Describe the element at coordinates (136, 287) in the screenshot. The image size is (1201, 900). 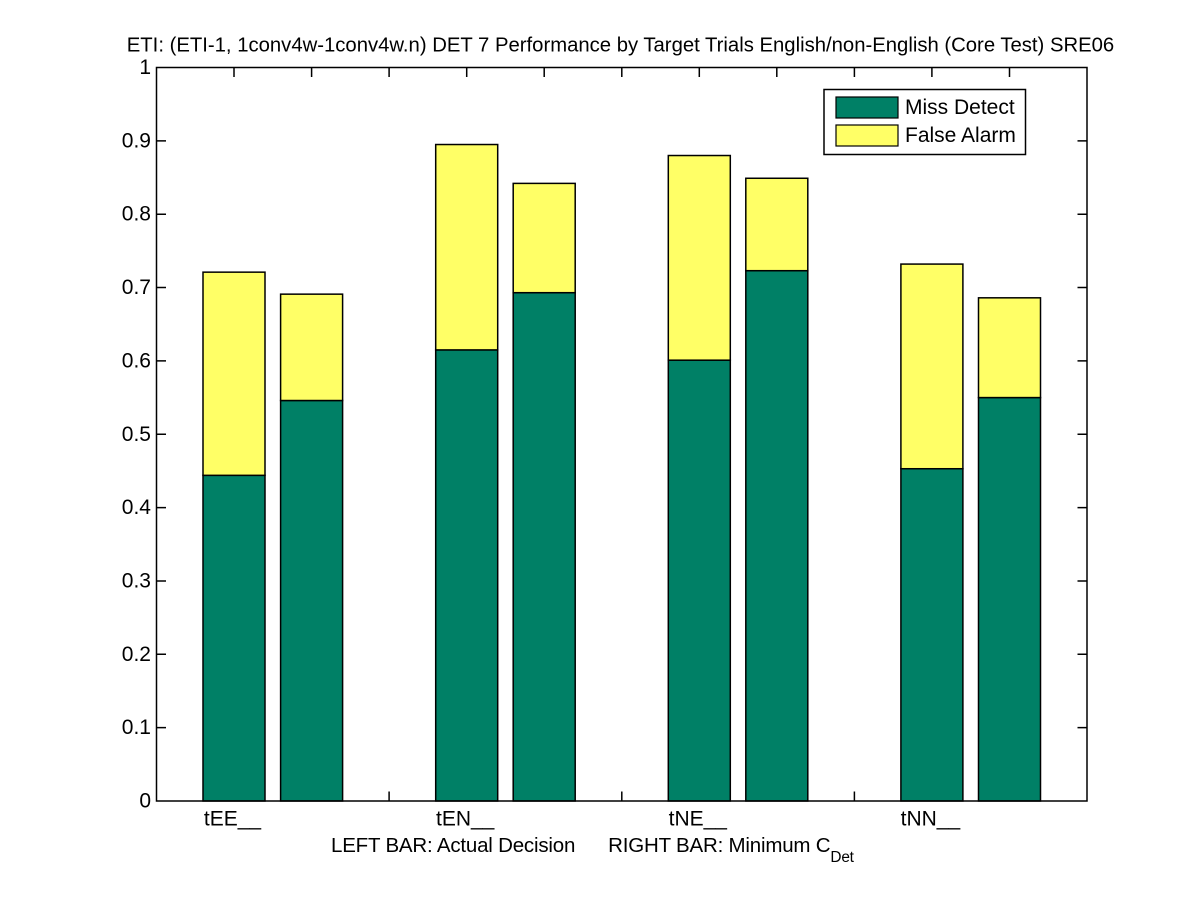
I see `svg-text: 0.7` at that location.